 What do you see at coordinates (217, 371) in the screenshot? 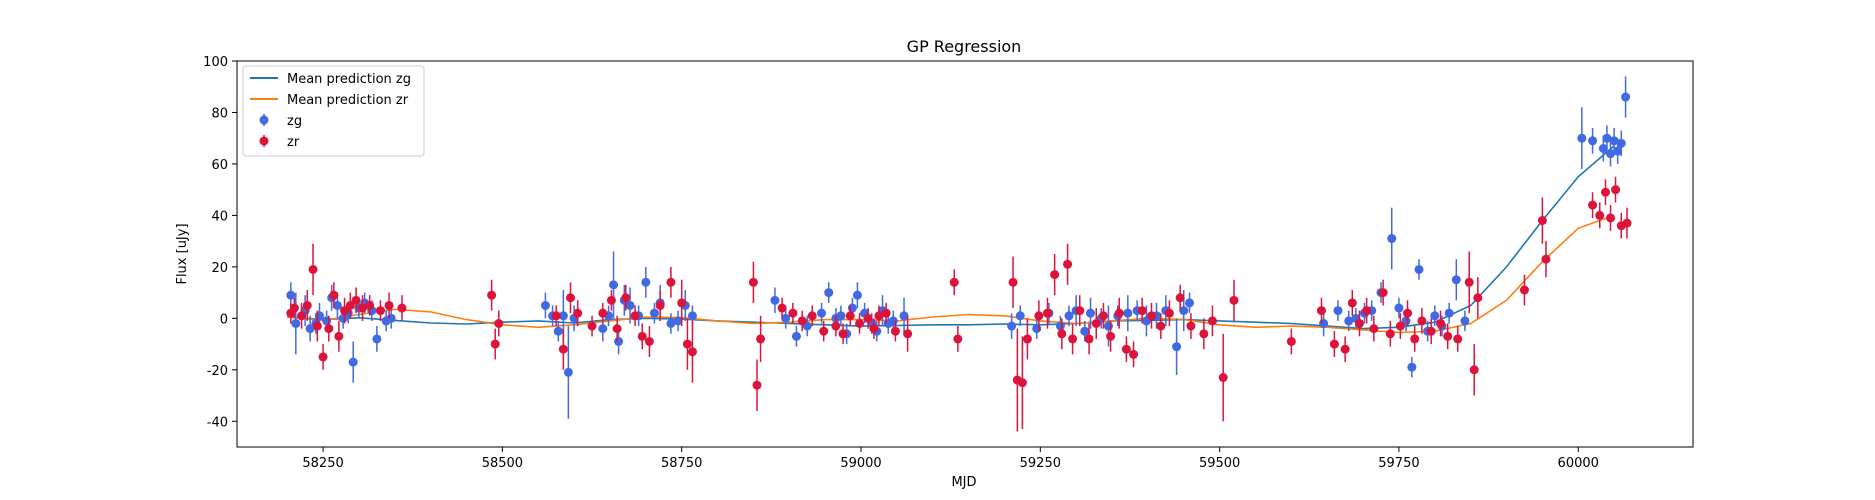
I see `y-tick-label: -20` at bounding box center [217, 371].